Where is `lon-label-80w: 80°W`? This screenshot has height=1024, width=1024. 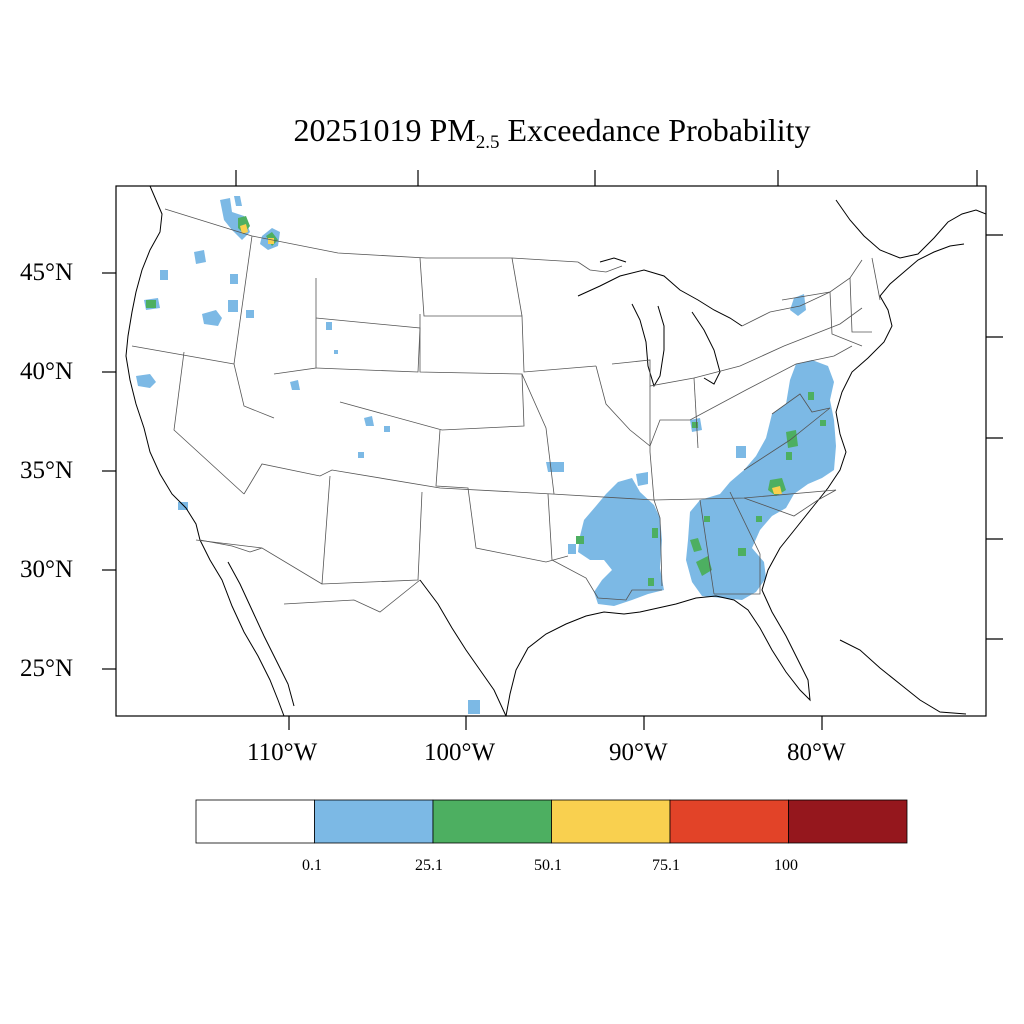 lon-label-80w: 80°W is located at coordinates (816, 752).